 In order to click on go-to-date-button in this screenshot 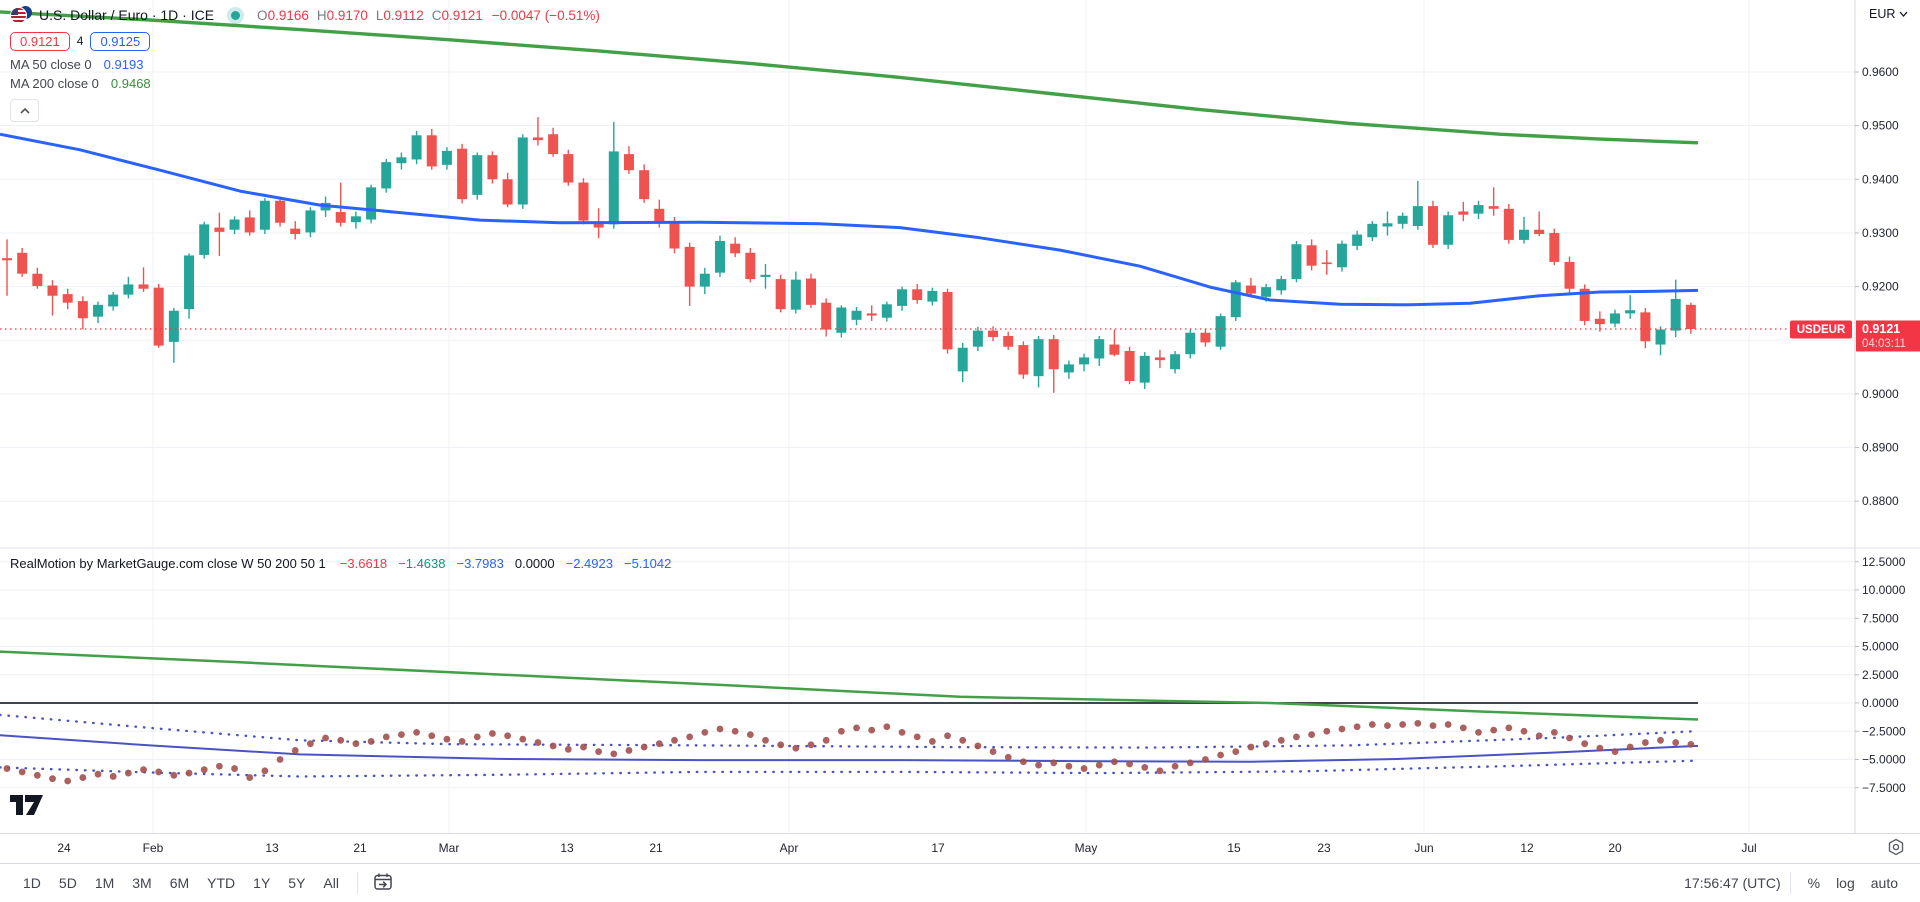, I will do `click(383, 883)`.